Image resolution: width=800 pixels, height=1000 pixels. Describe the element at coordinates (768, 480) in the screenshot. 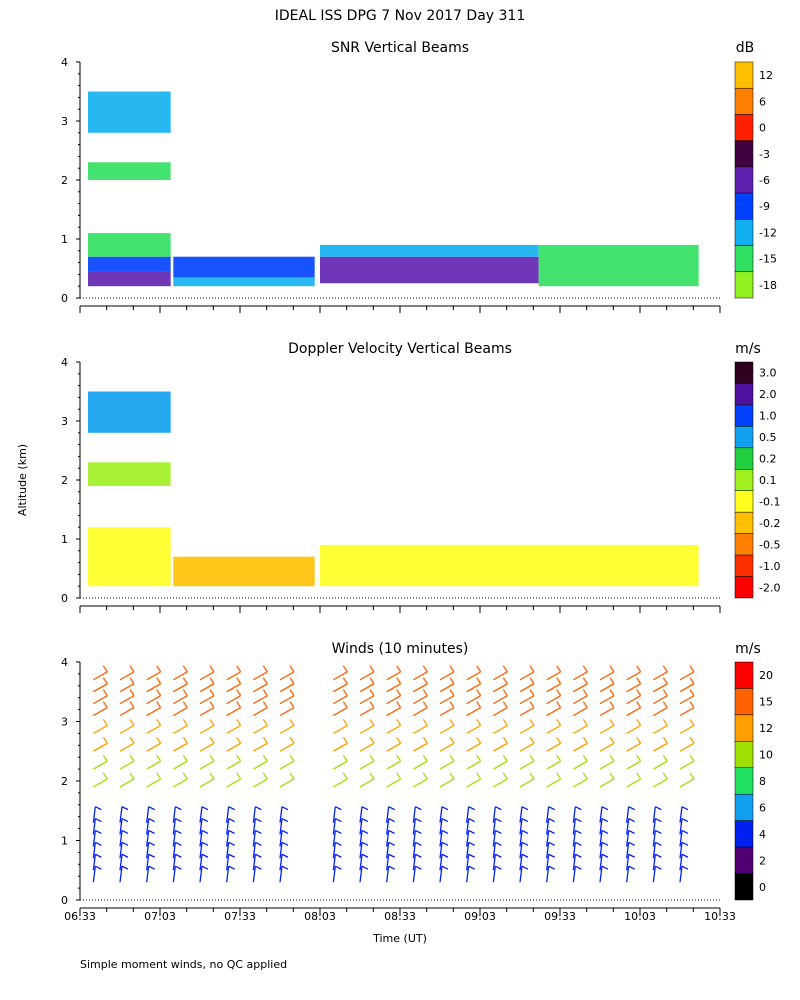

I see `colorbar-label: 0.1` at that location.